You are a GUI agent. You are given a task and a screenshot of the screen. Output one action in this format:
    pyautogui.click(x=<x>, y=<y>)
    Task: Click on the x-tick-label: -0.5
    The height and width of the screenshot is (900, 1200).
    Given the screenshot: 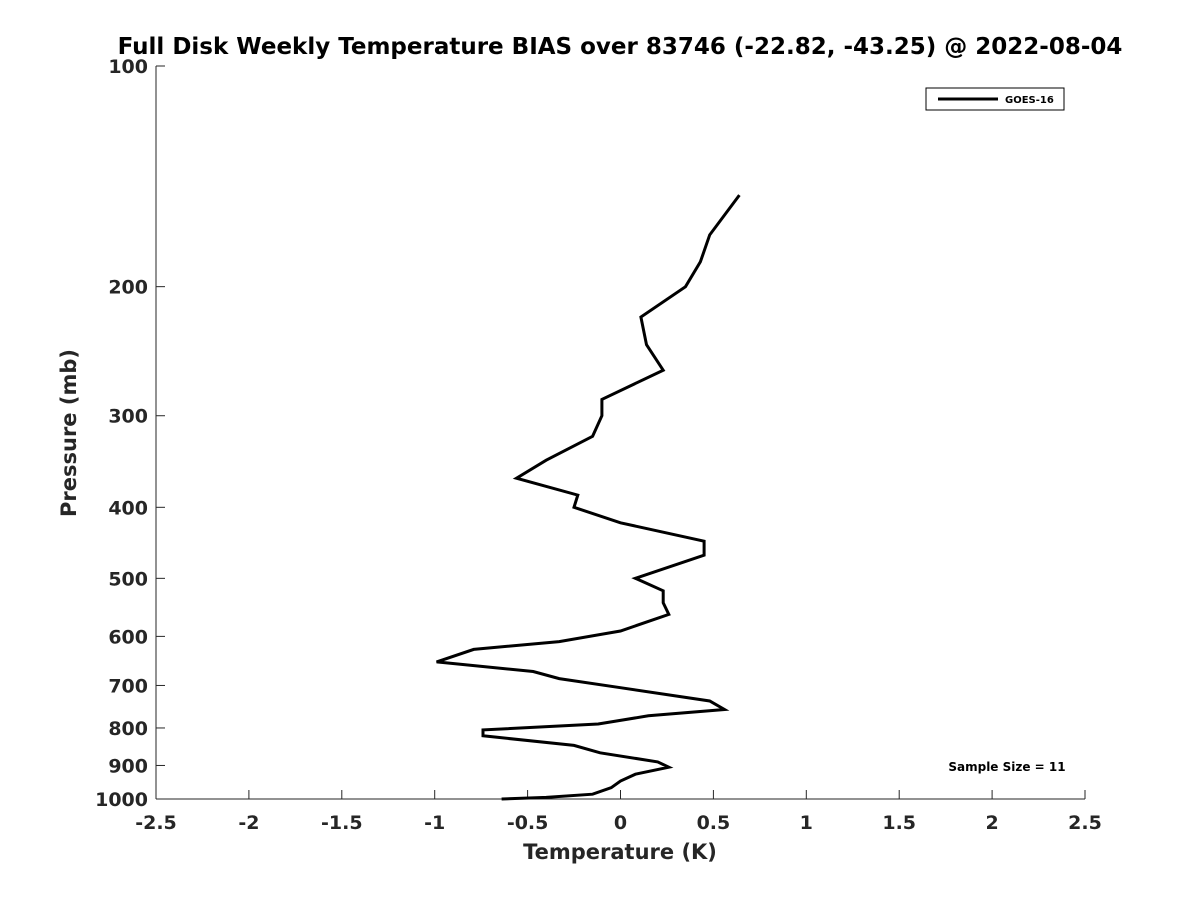 What is the action you would take?
    pyautogui.click(x=528, y=823)
    